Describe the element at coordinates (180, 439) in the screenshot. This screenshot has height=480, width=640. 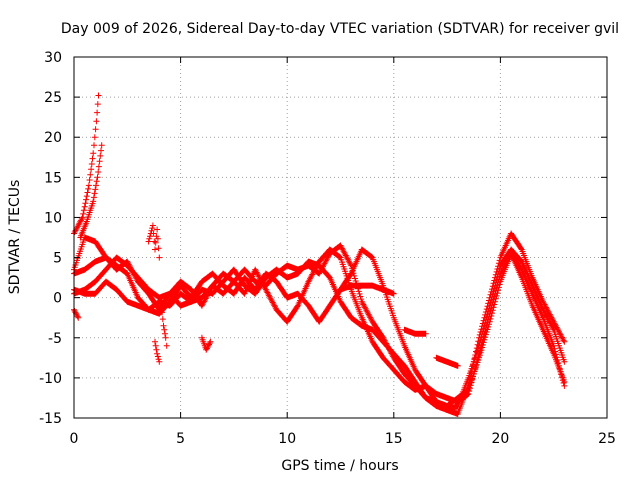
I see `x-tick-label: 5` at that location.